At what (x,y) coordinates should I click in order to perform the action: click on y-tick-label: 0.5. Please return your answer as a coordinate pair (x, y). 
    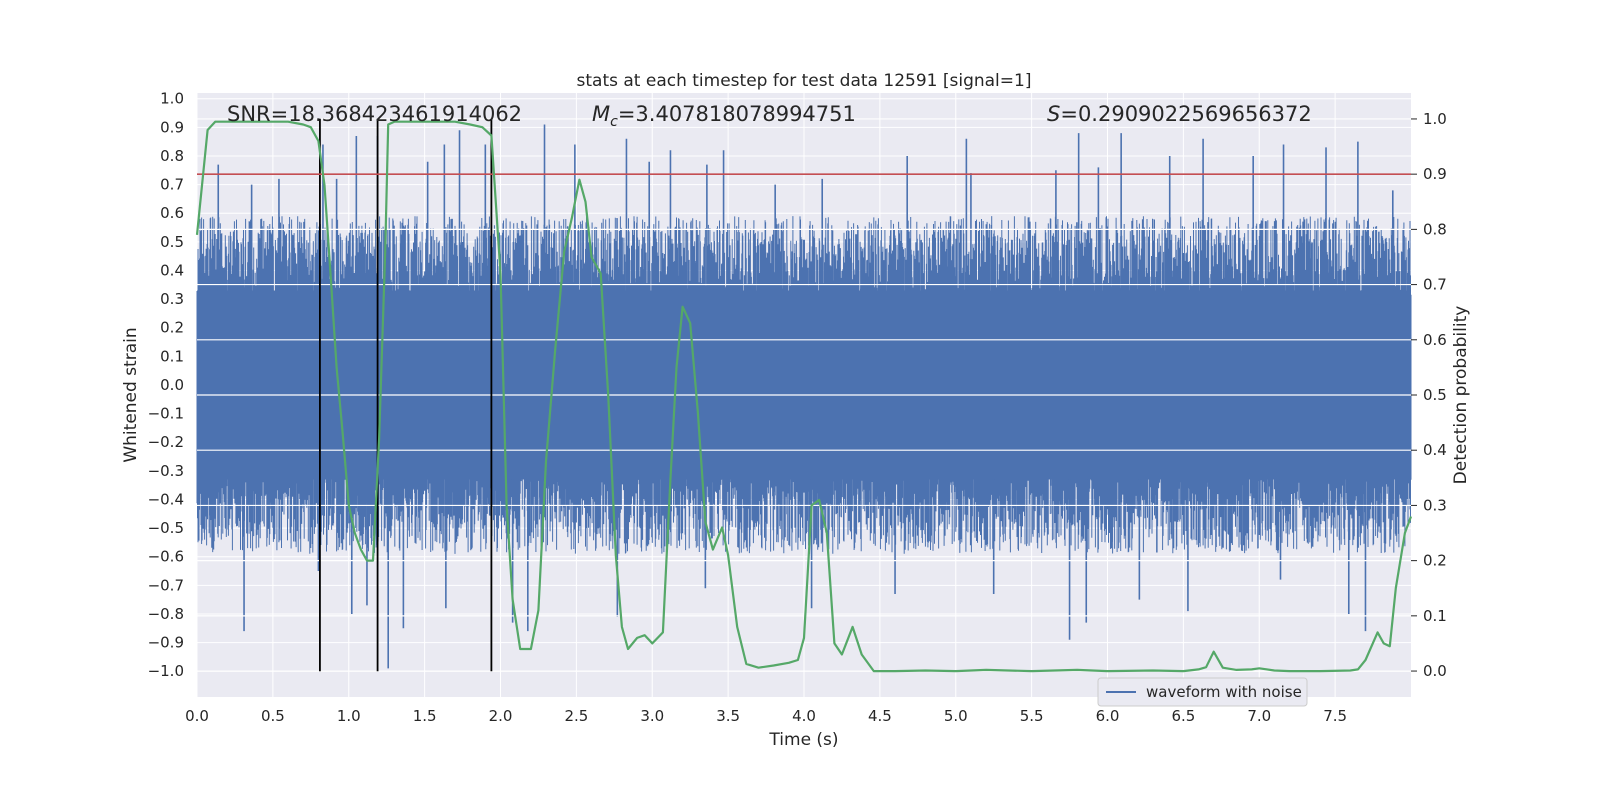
    Looking at the image, I should click on (172, 242).